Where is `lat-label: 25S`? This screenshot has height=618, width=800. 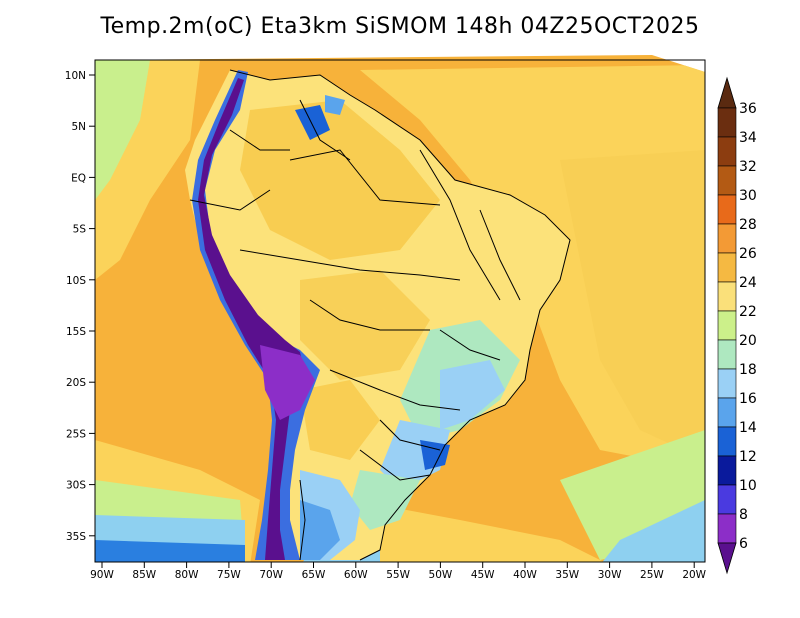
lat-label: 25S is located at coordinates (76, 434).